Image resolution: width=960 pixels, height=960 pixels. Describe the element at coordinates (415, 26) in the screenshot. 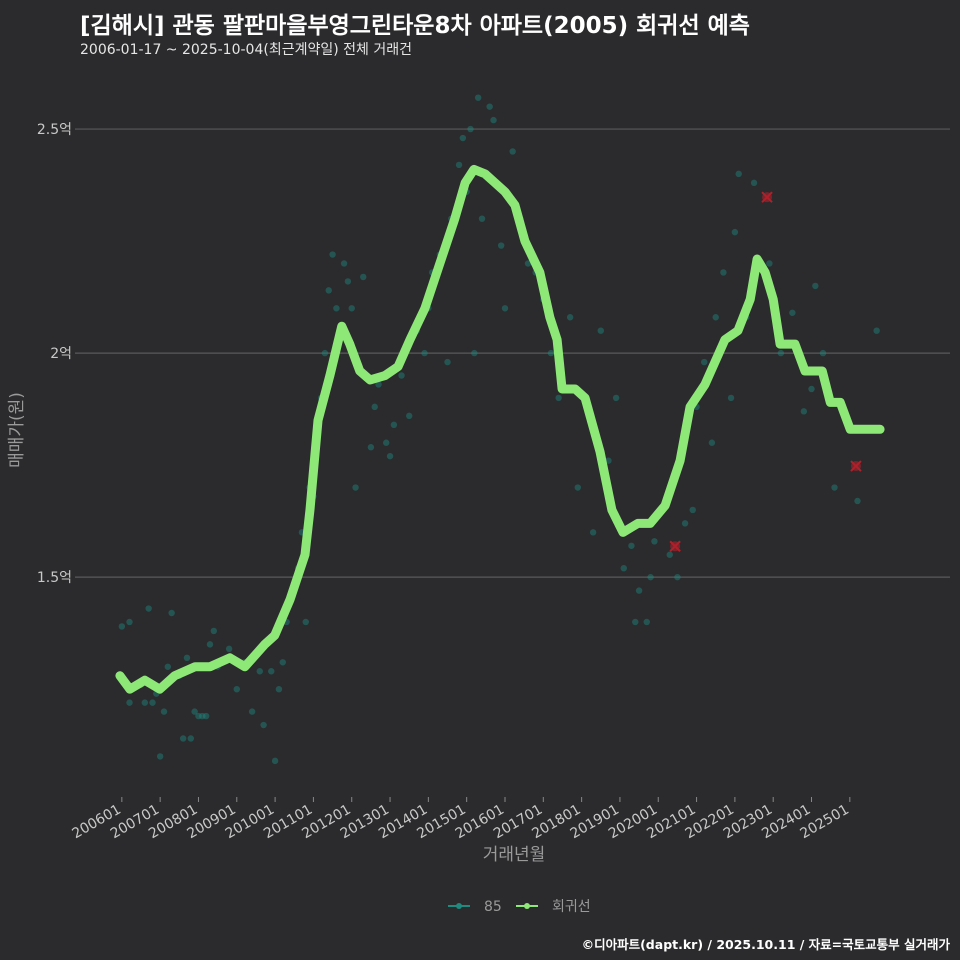

I see `chart-title: [김해시] 관동 팔판마을부영그린타운8차 아파트(2005) 회귀선 예측` at that location.